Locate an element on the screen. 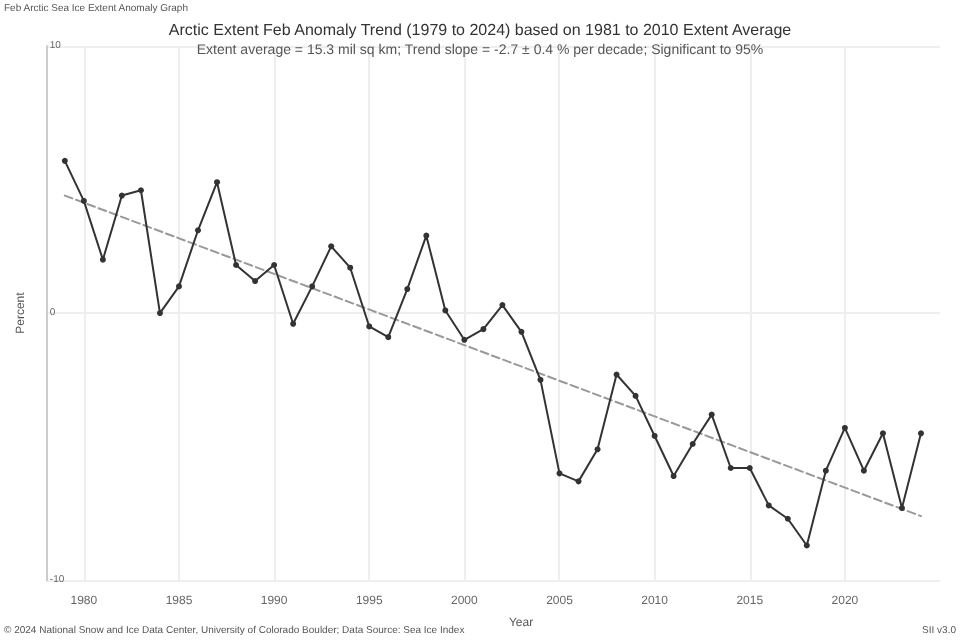 Image resolution: width=960 pixels, height=640 pixels. chart-title: Arctic Extent Feb Anomaly Trend (1979 to 2024) based on 1981 to 2010 Extent Average is located at coordinates (480, 30).